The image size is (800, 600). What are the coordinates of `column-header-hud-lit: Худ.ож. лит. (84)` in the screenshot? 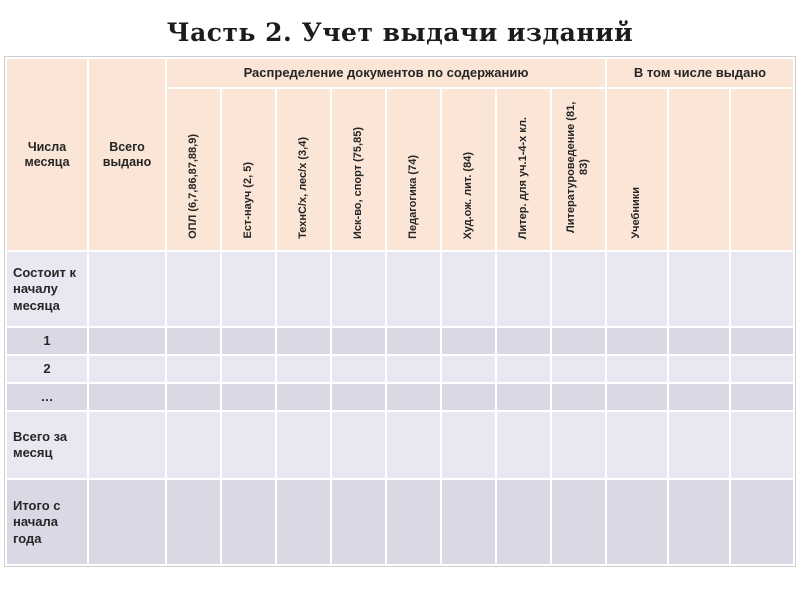 It's located at (468, 169).